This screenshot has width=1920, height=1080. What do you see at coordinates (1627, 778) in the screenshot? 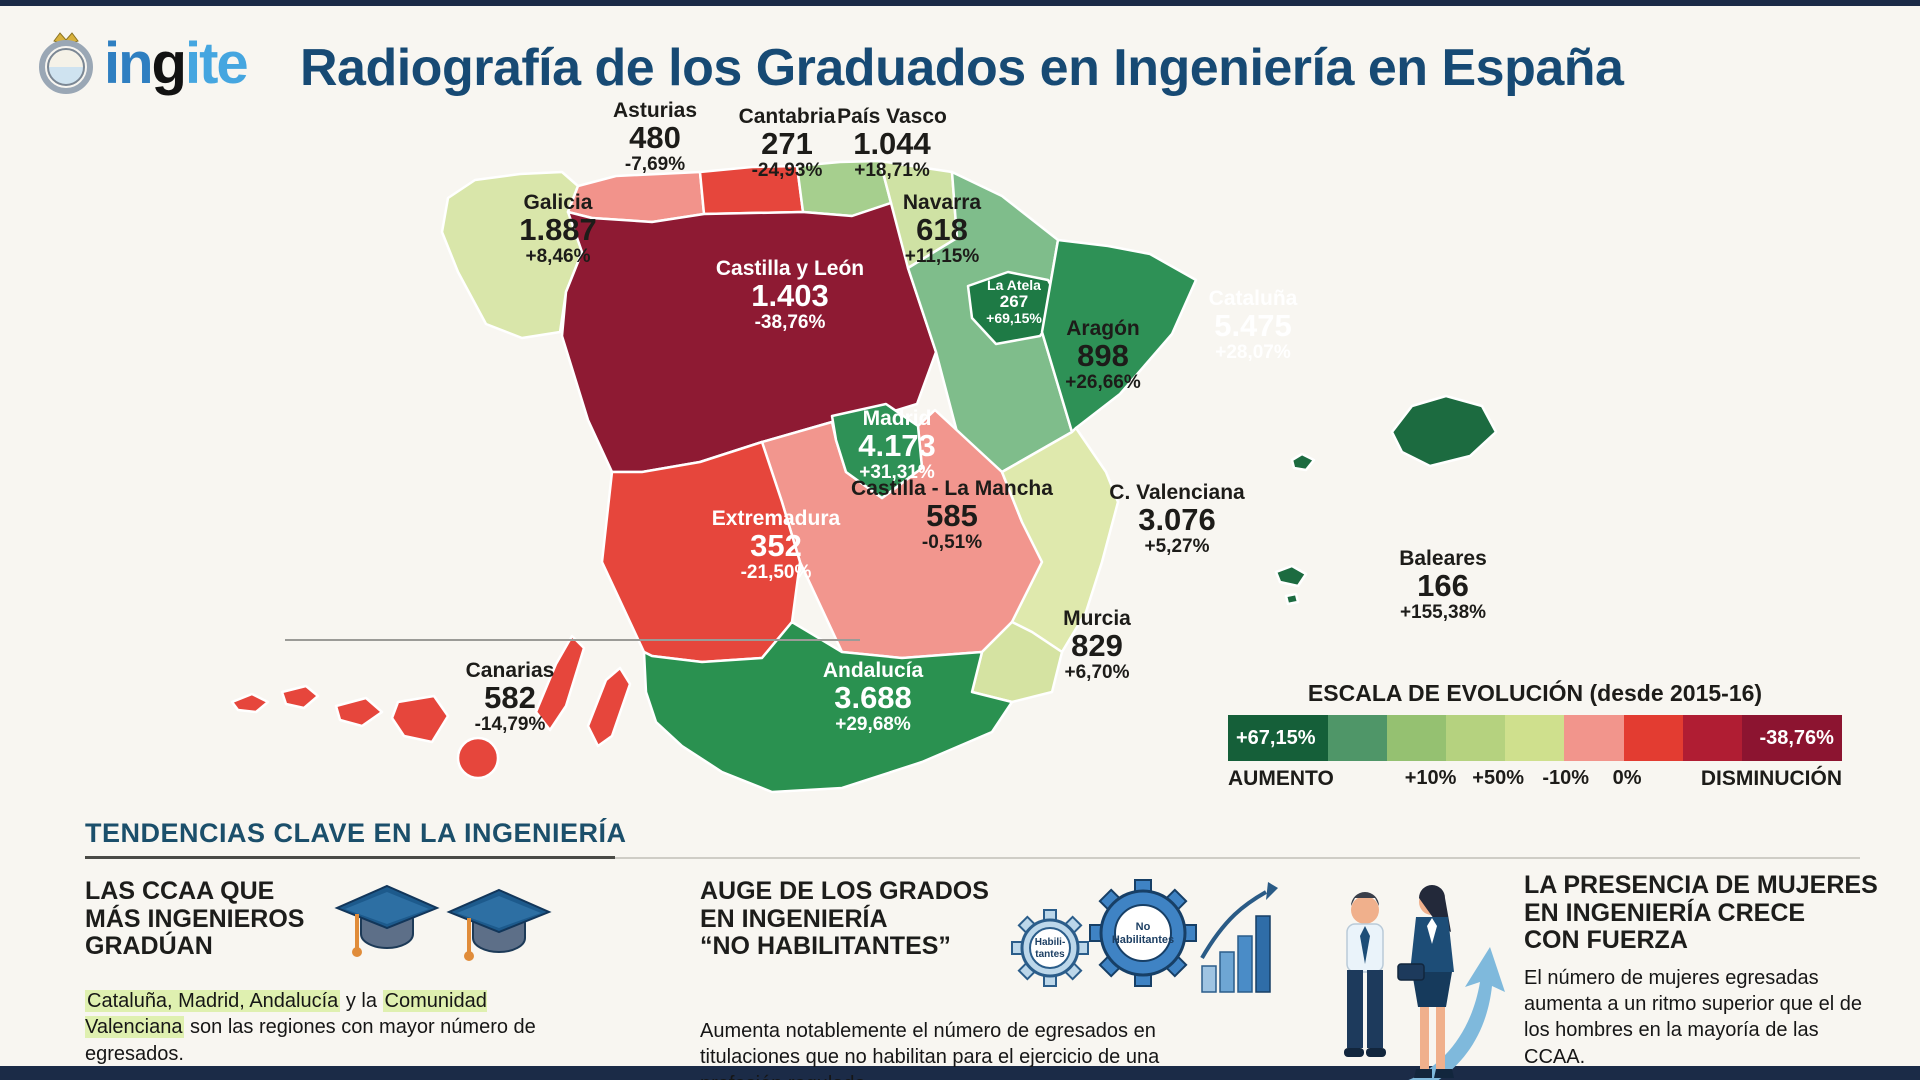
I see `legend-tick-zero: 0%` at bounding box center [1627, 778].